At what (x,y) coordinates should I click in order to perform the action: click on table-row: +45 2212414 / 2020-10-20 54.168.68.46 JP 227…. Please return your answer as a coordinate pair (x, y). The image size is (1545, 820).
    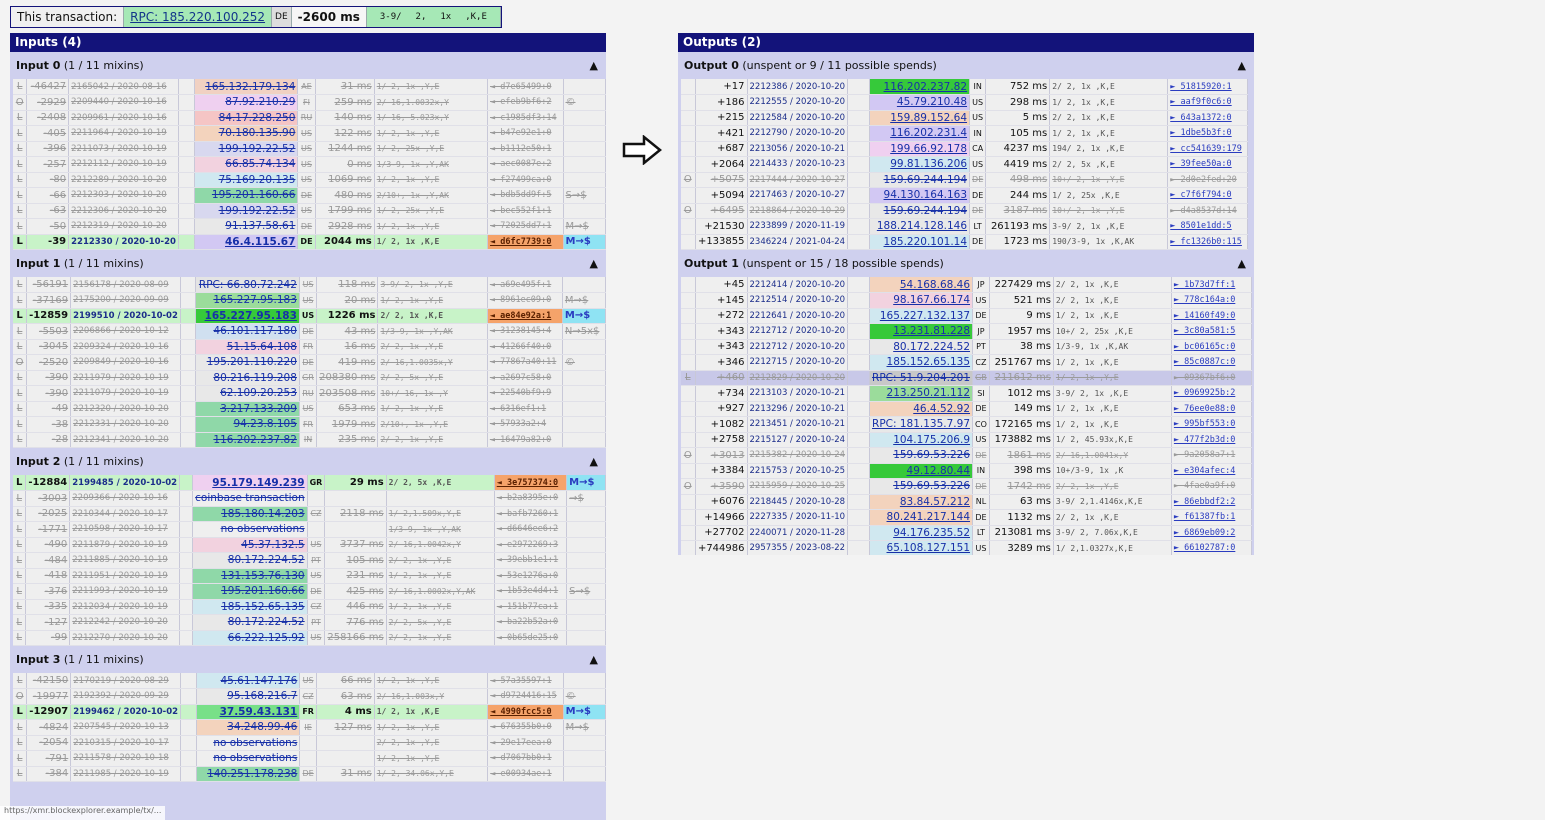
    Looking at the image, I should click on (966, 285).